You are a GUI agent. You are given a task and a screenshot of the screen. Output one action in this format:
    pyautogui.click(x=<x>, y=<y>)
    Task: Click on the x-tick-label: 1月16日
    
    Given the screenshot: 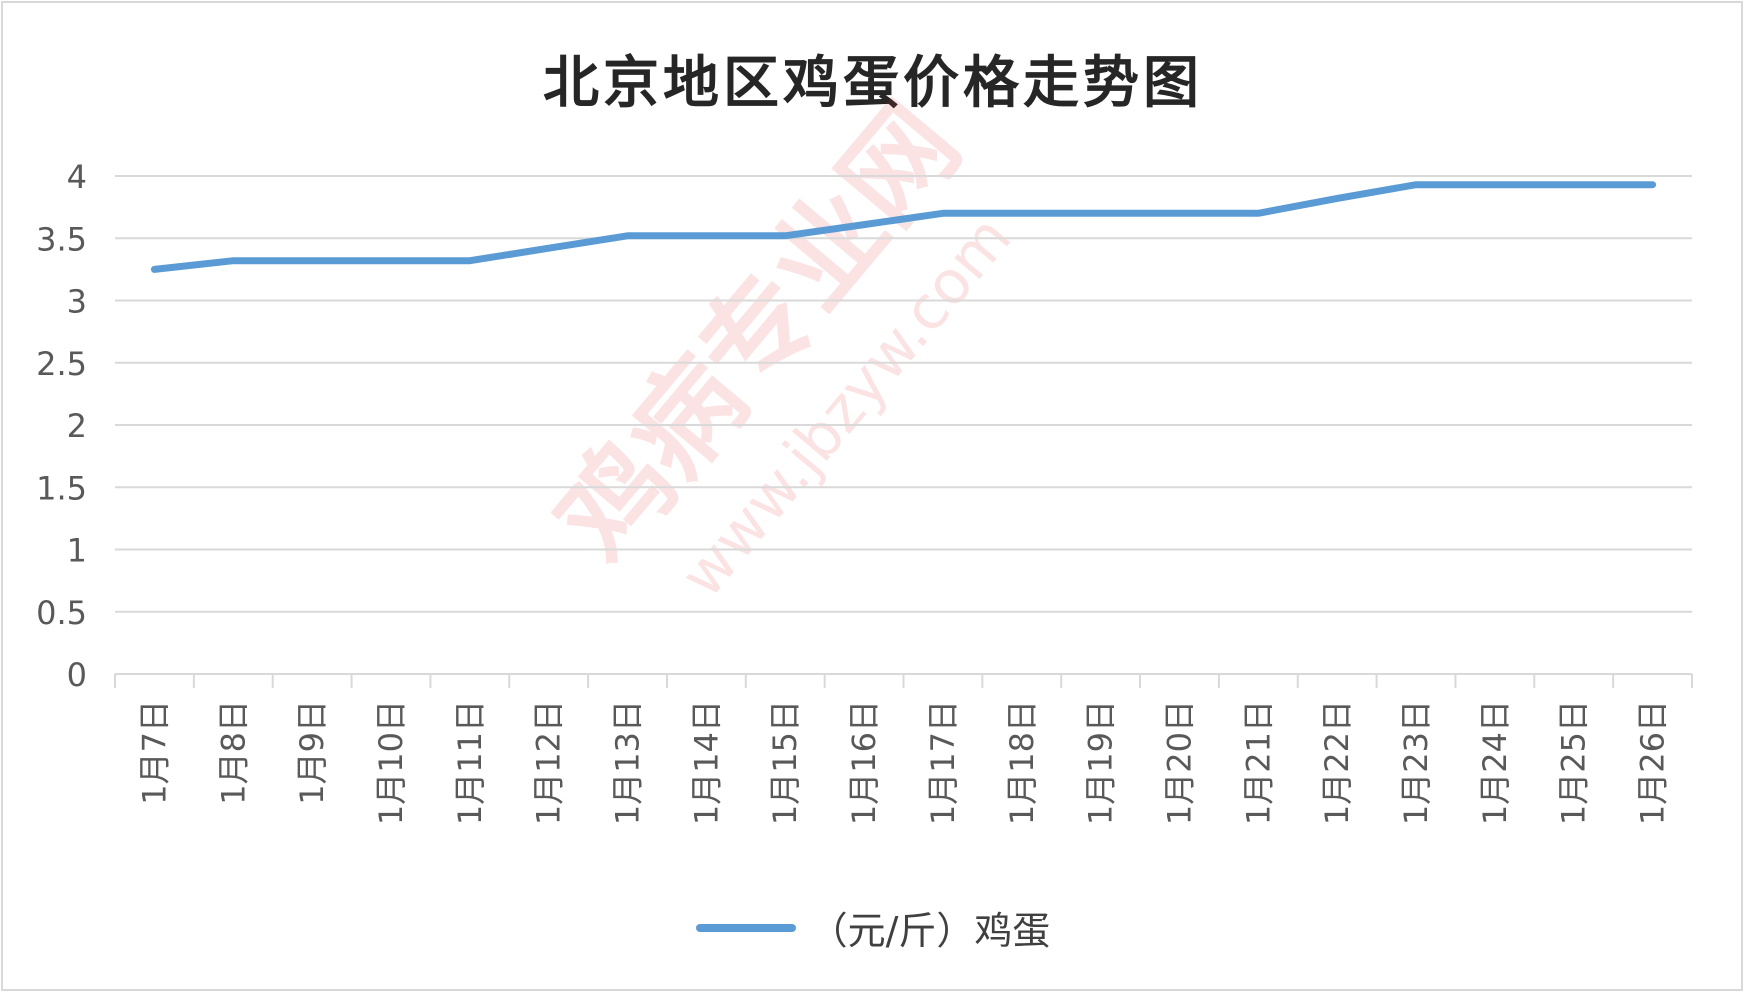 What is the action you would take?
    pyautogui.click(x=864, y=762)
    